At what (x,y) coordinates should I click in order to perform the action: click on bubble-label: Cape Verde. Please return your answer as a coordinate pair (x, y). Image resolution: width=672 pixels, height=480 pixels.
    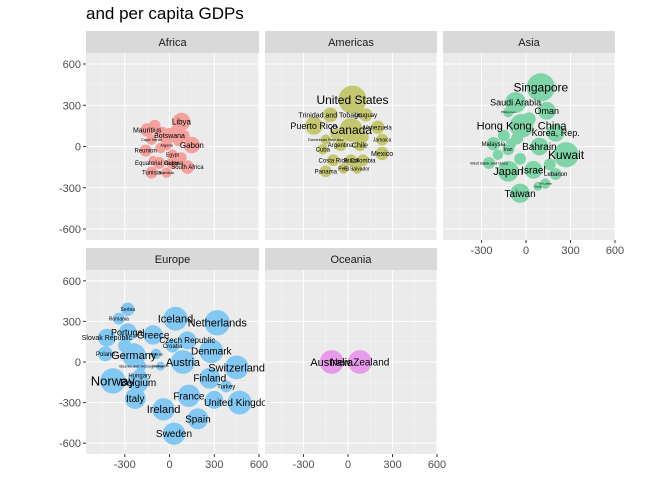
    Looking at the image, I should click on (152, 139).